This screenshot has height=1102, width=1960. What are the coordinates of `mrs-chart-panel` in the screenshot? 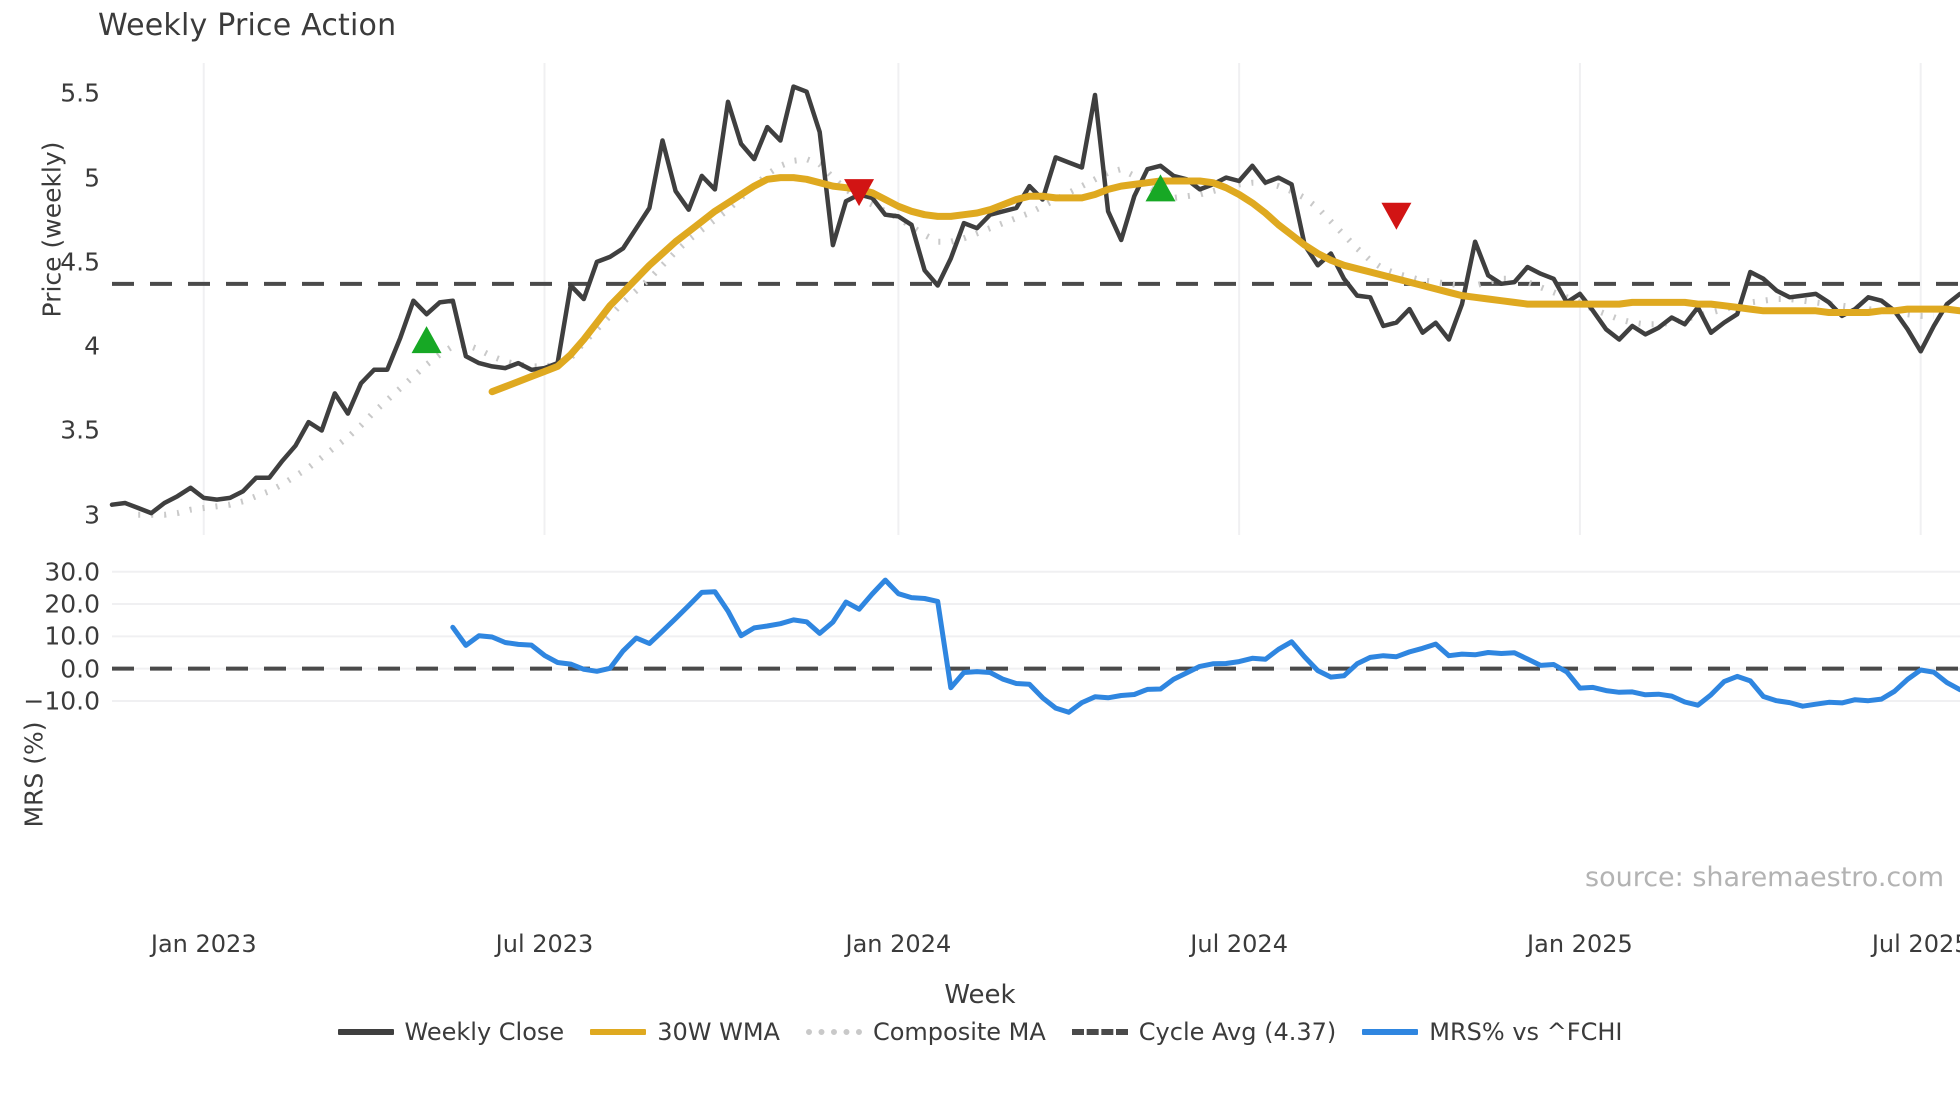 It's located at (1036, 642).